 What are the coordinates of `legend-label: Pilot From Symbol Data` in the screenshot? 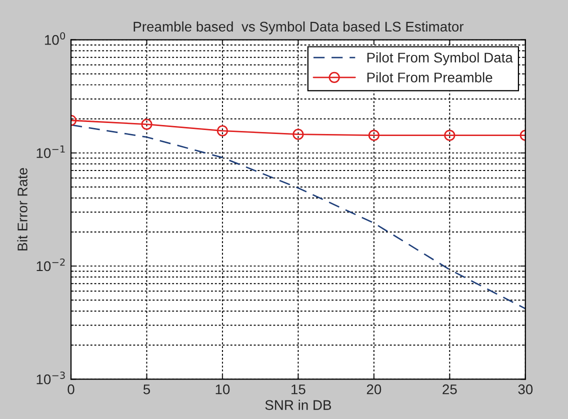 It's located at (440, 59).